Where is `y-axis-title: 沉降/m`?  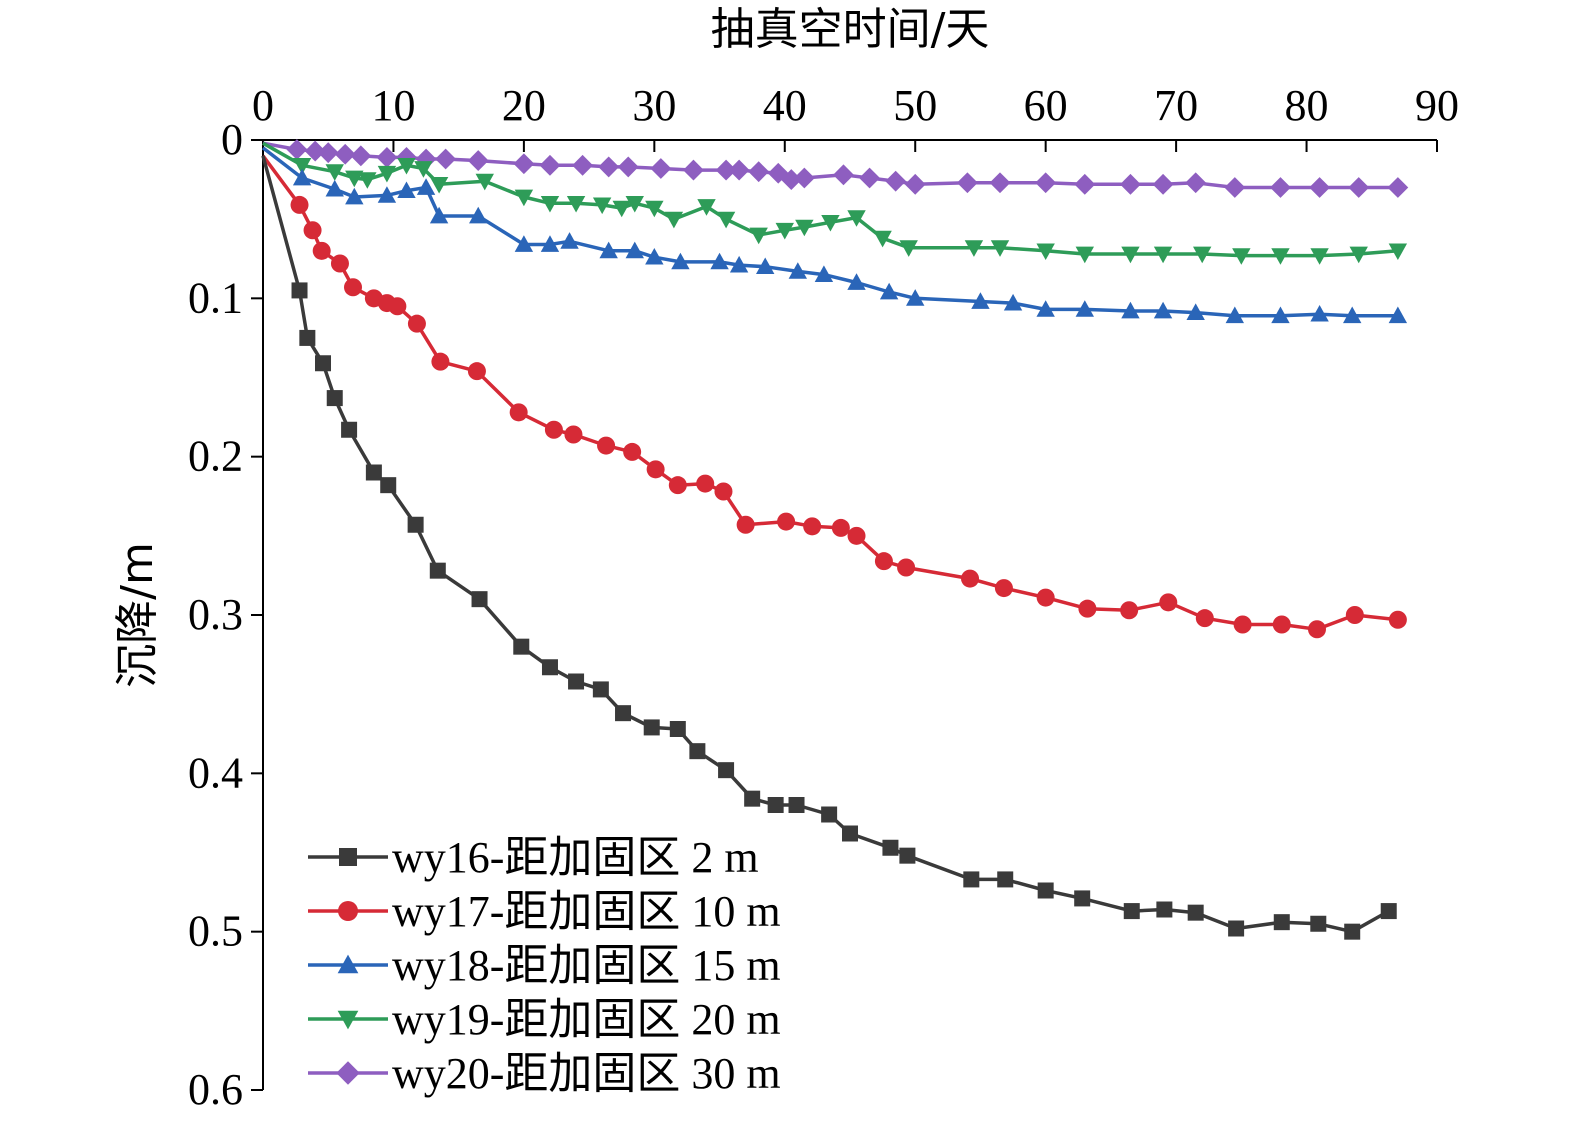 y-axis-title: 沉降/m is located at coordinates (137, 615).